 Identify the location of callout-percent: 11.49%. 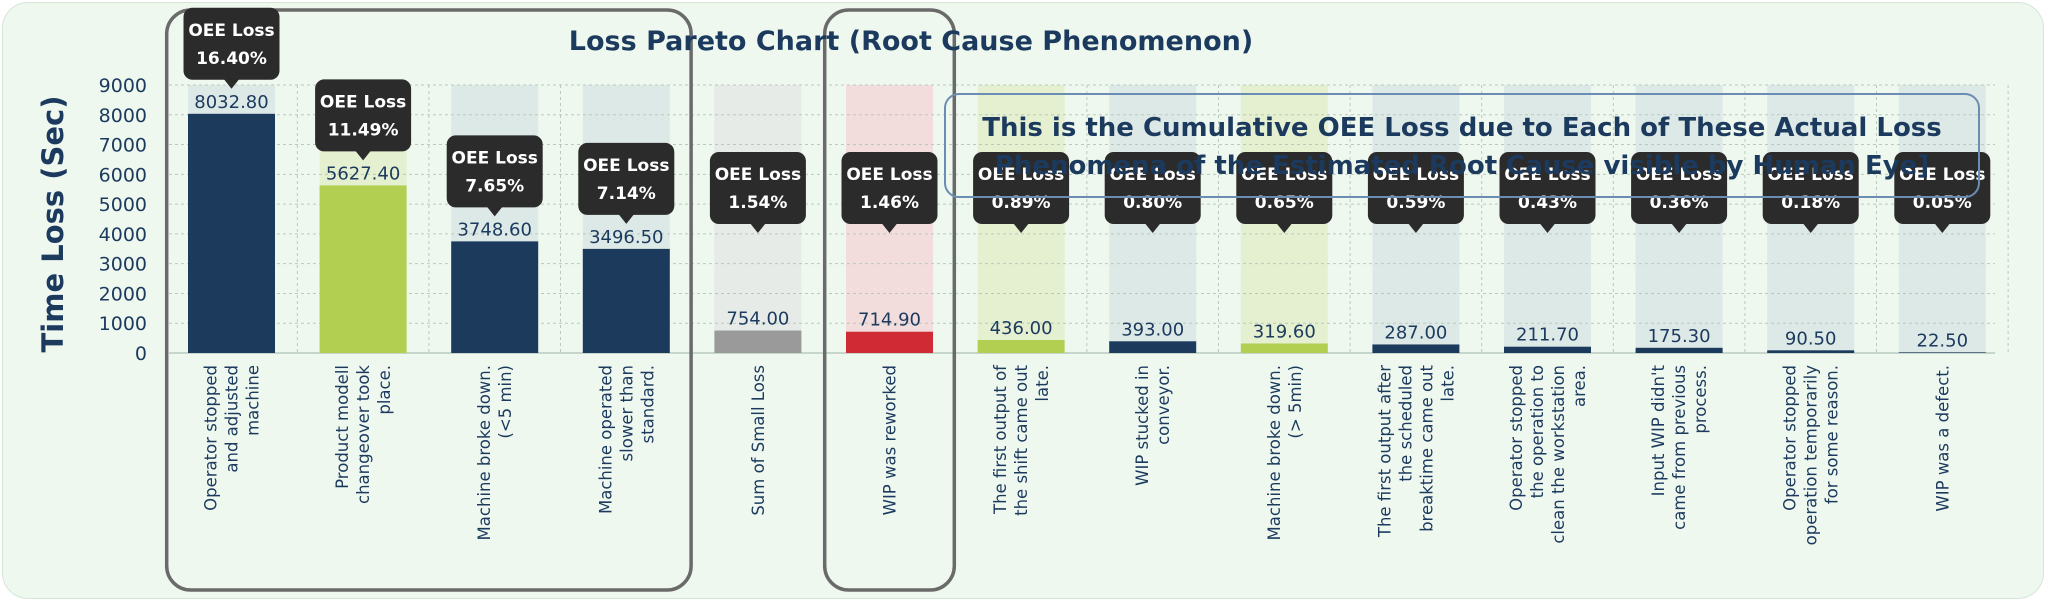
(363, 130).